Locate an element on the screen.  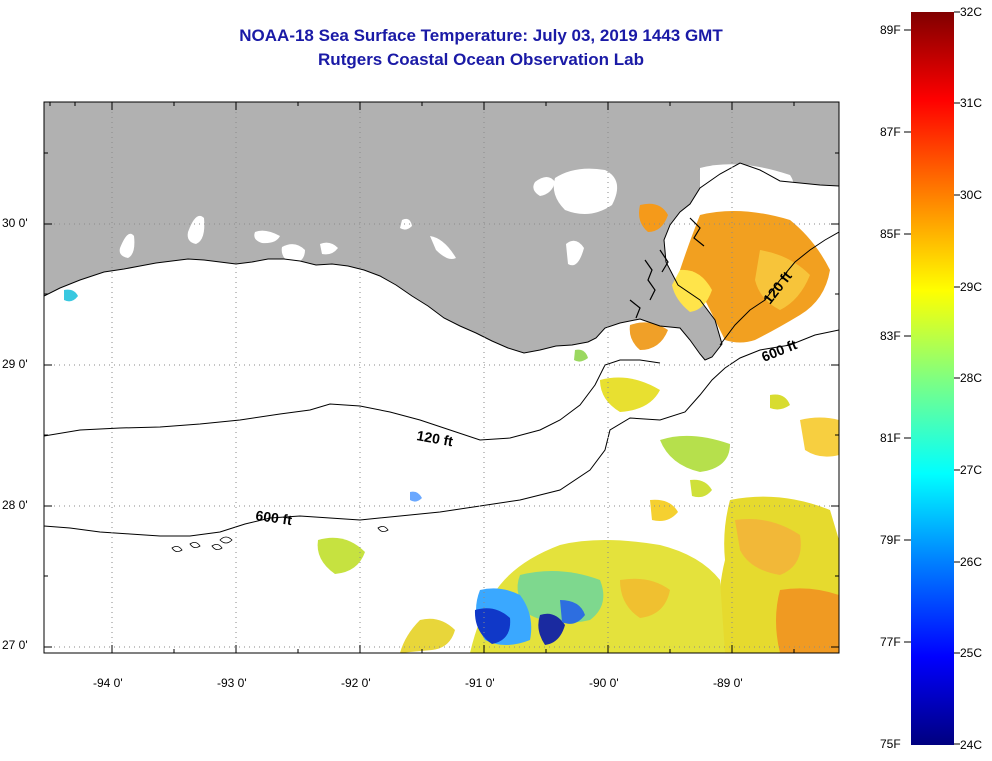
marsh-detail is located at coordinates (667, 268).